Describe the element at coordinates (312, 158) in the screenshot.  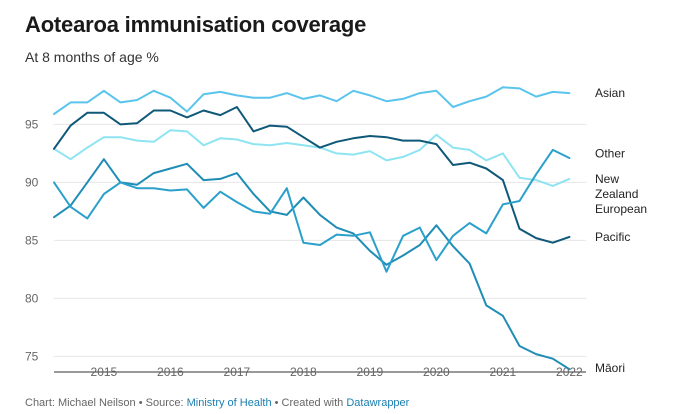
I see `series-line-nze` at that location.